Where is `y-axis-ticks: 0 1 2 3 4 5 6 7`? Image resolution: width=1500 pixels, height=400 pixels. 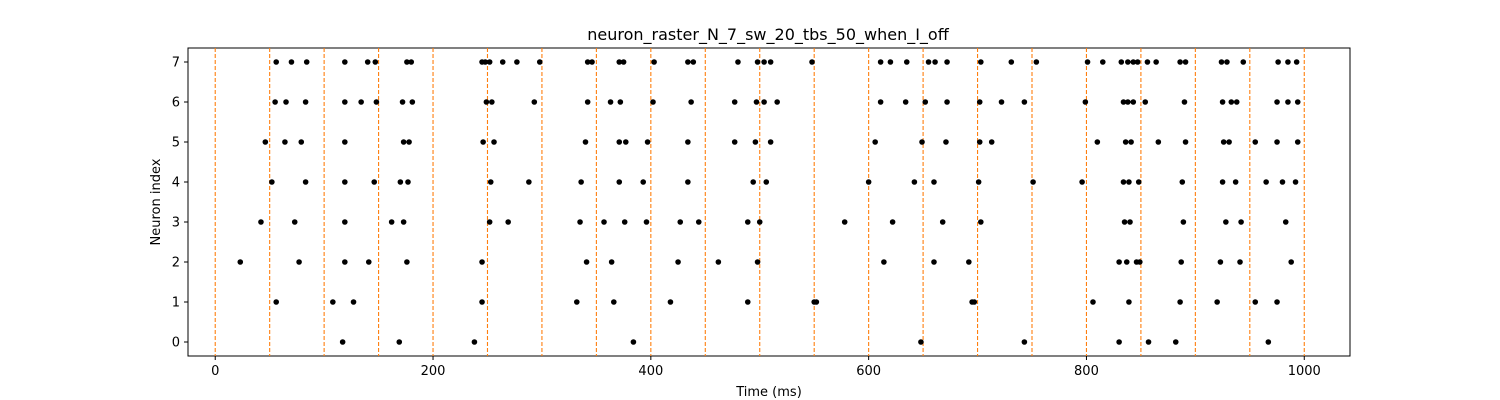 y-axis-ticks: 0 1 2 3 4 5 6 7 is located at coordinates (180, 203).